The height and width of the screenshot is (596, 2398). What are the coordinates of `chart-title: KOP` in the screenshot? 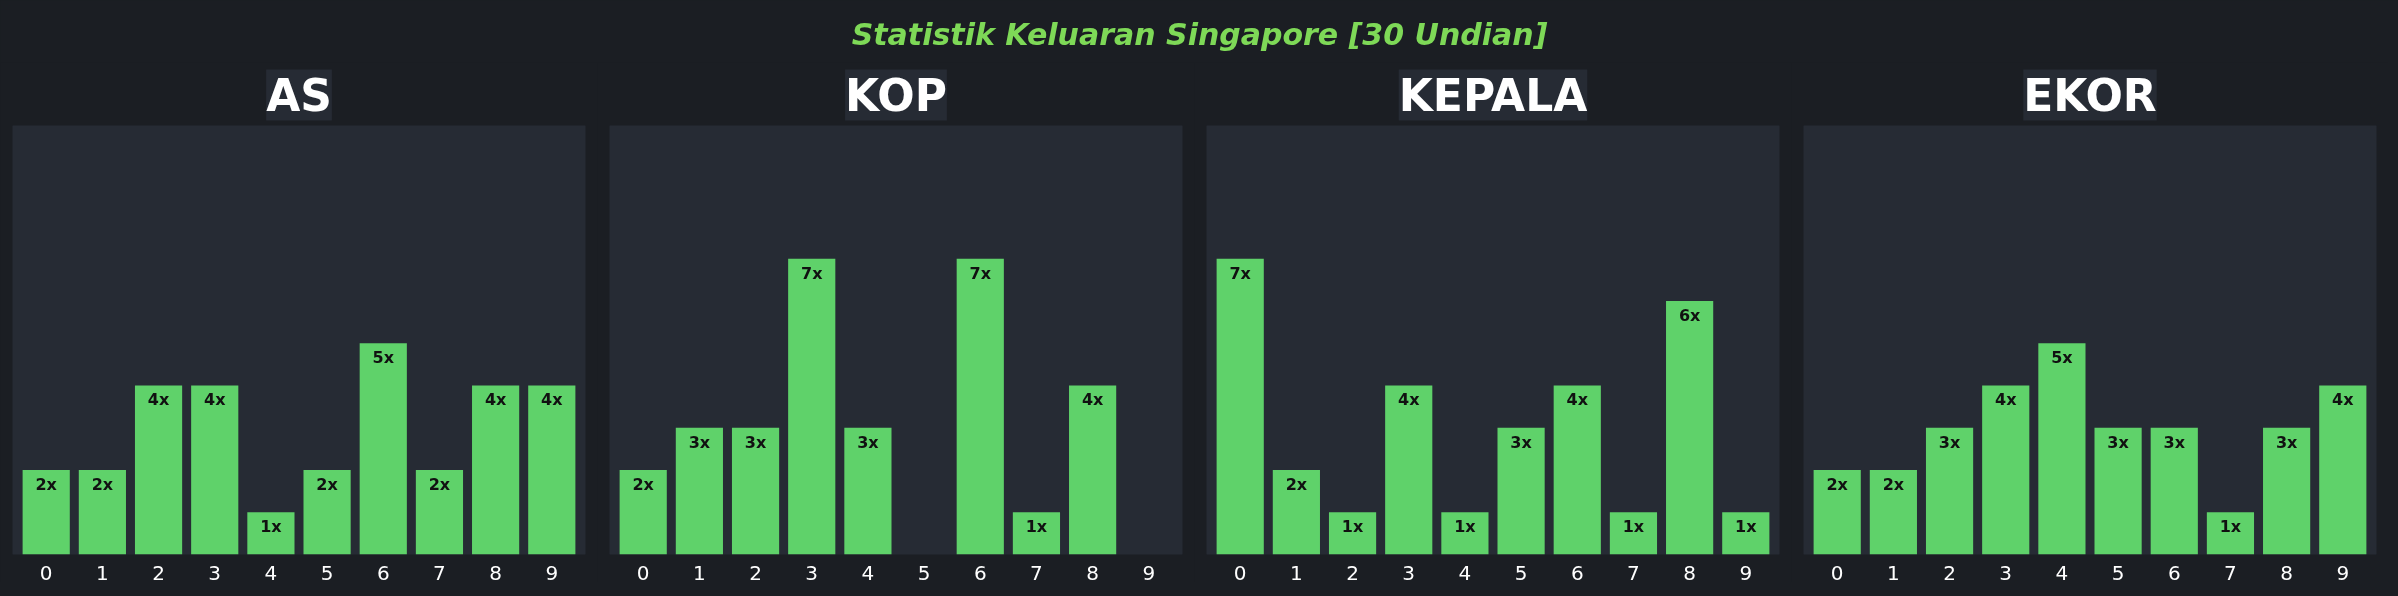 It's located at (896, 95).